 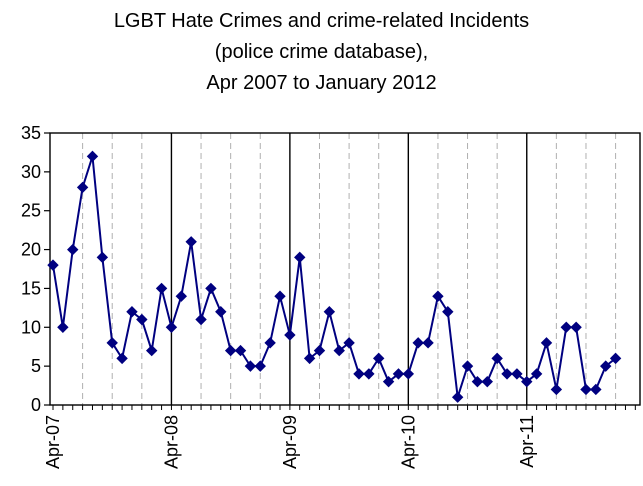 I want to click on chart-title-line-2: (police crime database),, so click(x=321, y=52).